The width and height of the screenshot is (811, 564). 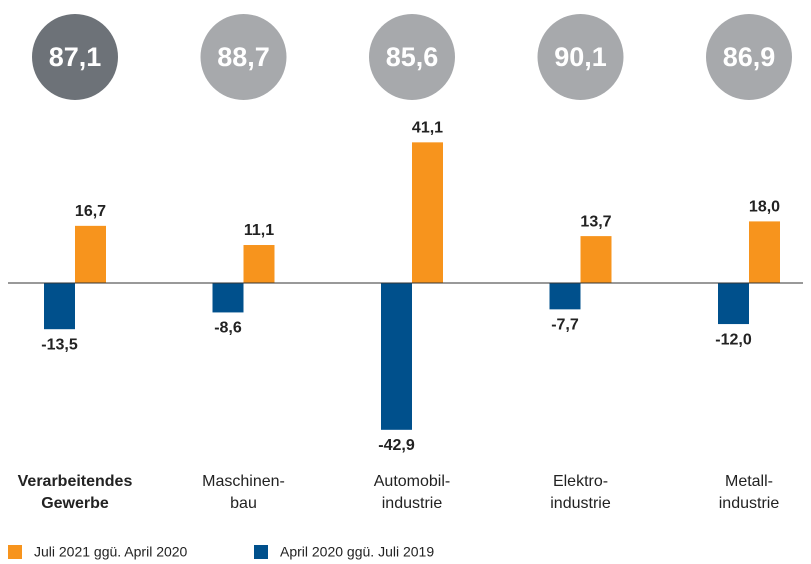 I want to click on badge-label: 87,1, so click(x=75, y=57).